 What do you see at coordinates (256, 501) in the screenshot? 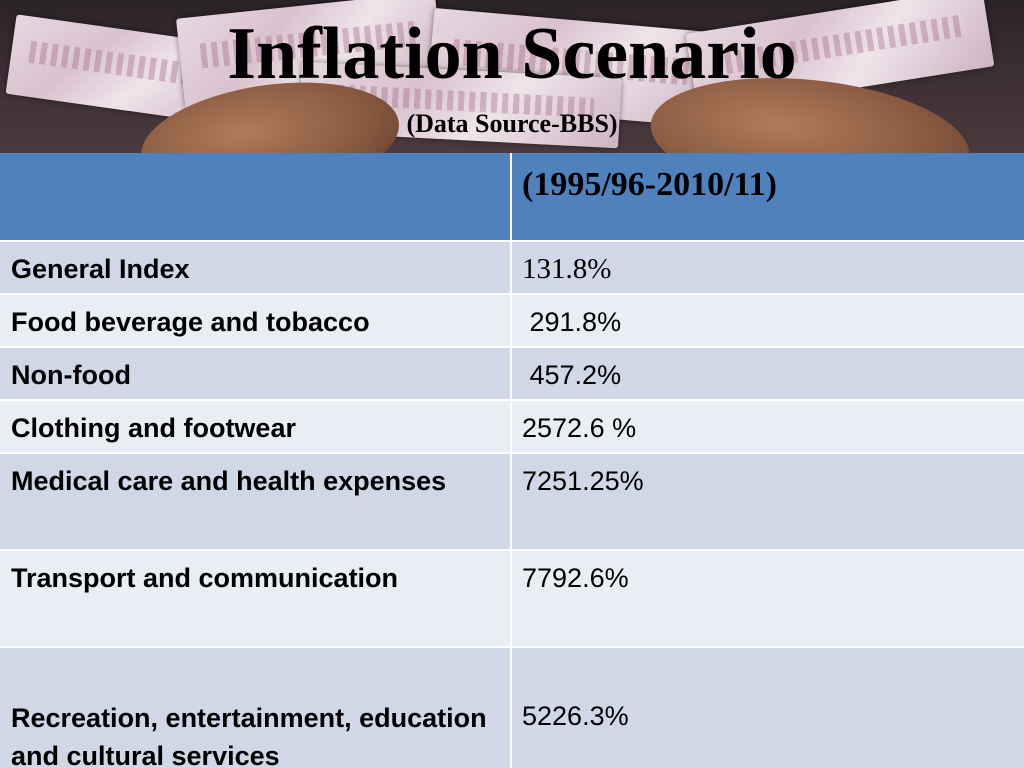
I see `row-label: Medical care and health expenses` at bounding box center [256, 501].